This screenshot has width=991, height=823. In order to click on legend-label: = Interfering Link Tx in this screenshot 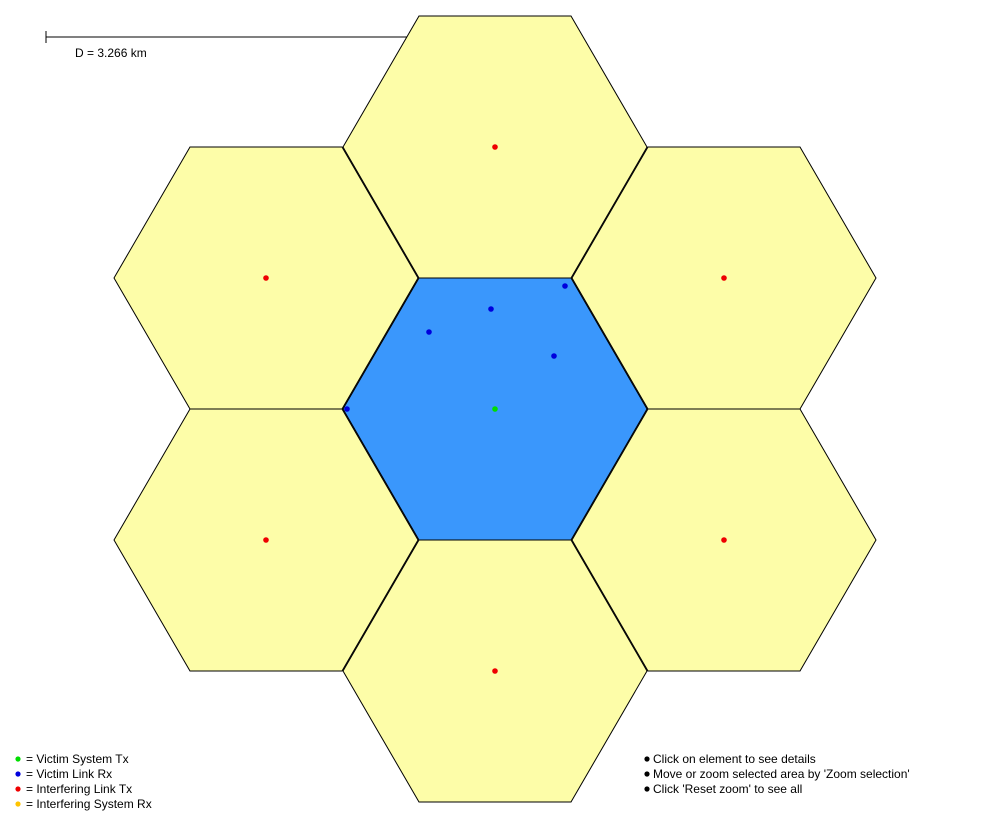, I will do `click(79, 789)`.